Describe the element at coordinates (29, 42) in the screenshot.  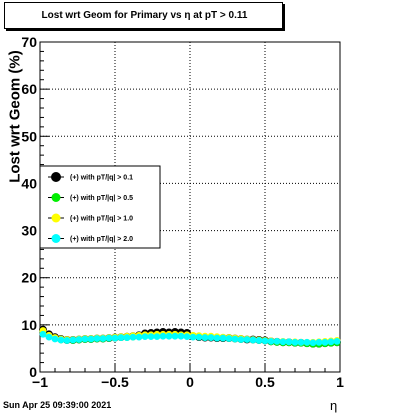
I see `y-tick-label: 70` at that location.